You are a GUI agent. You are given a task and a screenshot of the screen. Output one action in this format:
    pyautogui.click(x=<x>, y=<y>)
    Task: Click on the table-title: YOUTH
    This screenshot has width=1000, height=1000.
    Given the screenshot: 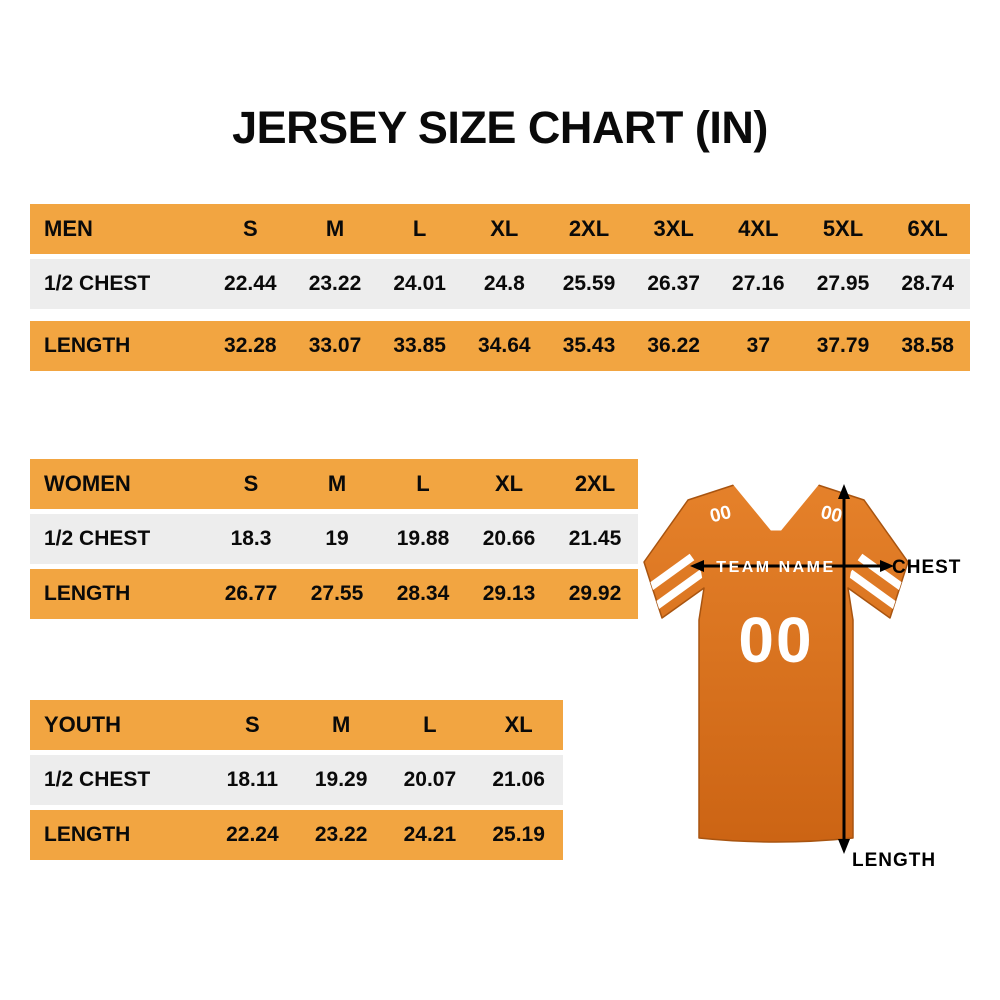 What is the action you would take?
    pyautogui.click(x=82, y=724)
    